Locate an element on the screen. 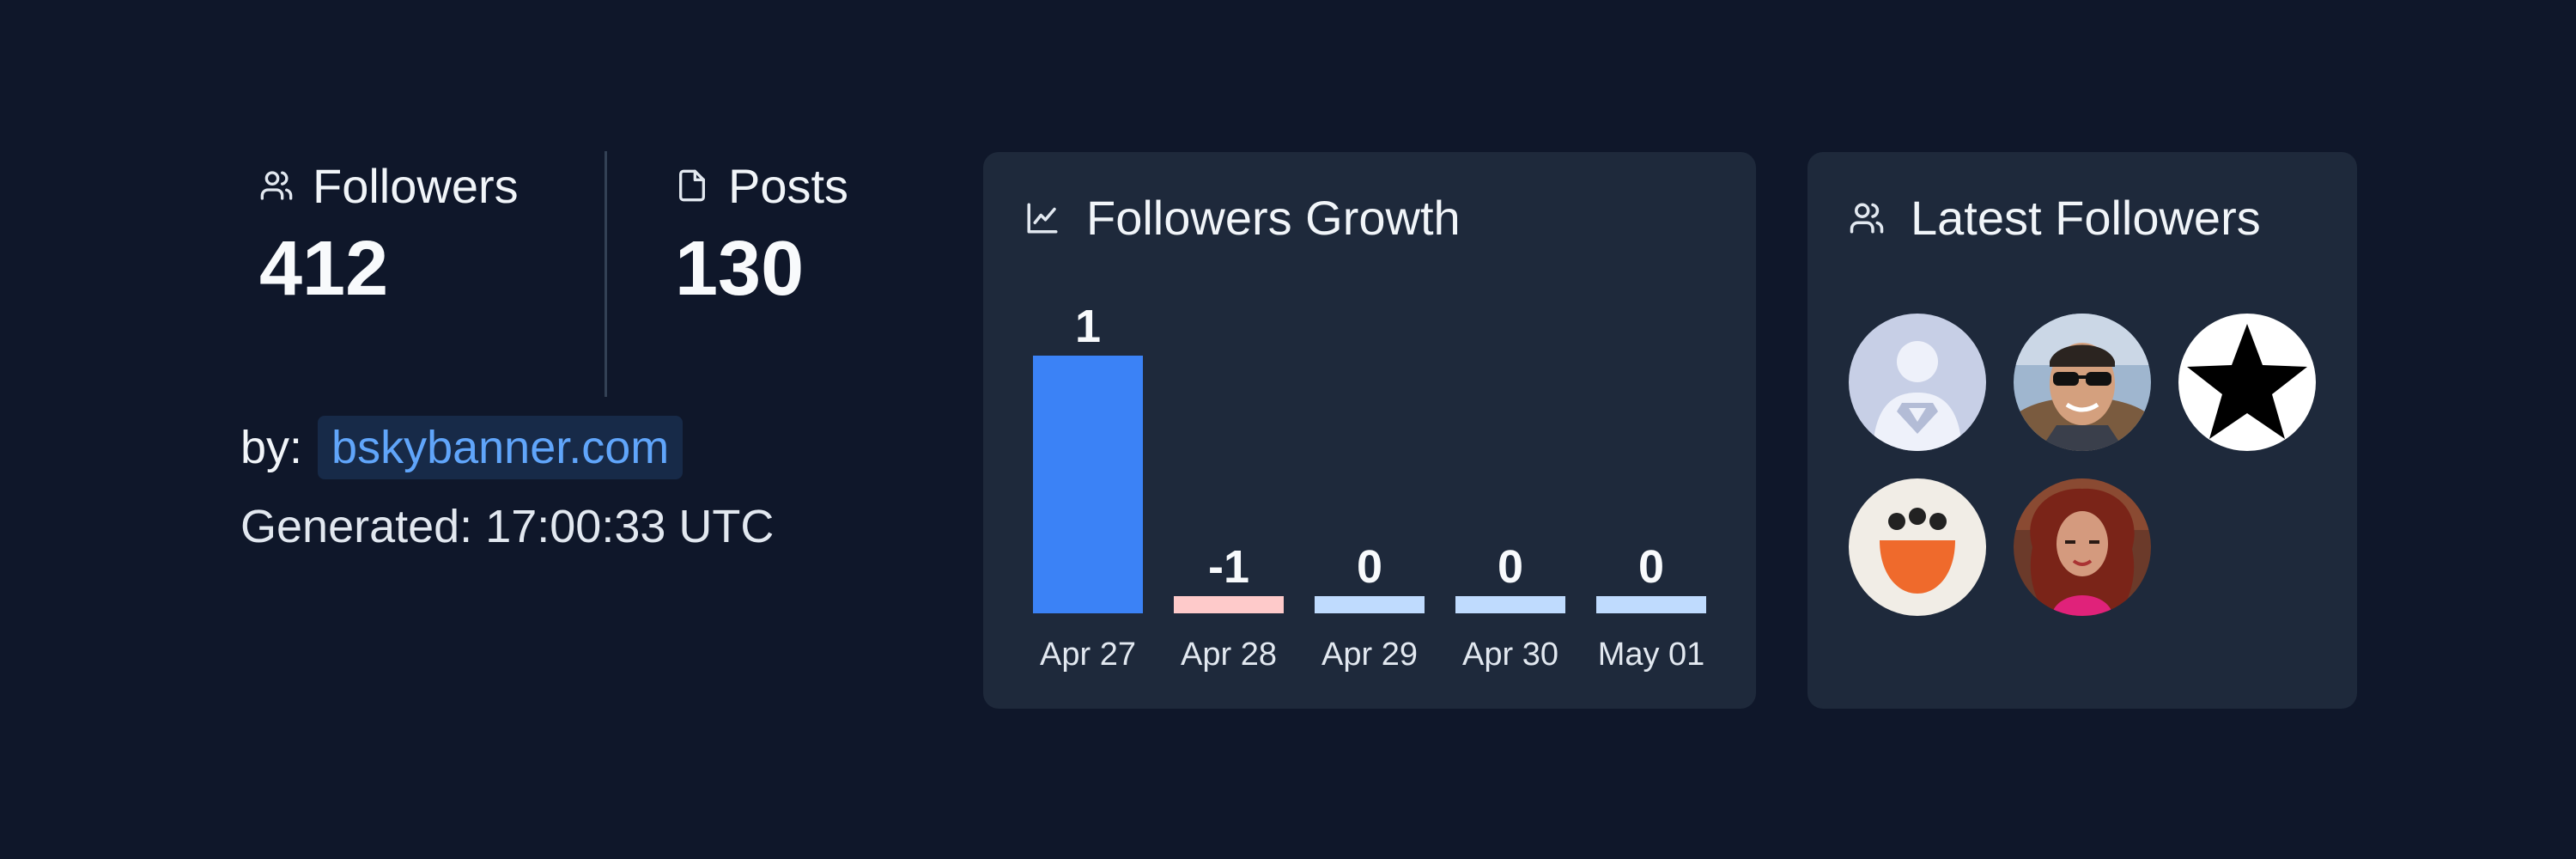 Image resolution: width=2576 pixels, height=859 pixels. line-chart-icon is located at coordinates (1042, 218).